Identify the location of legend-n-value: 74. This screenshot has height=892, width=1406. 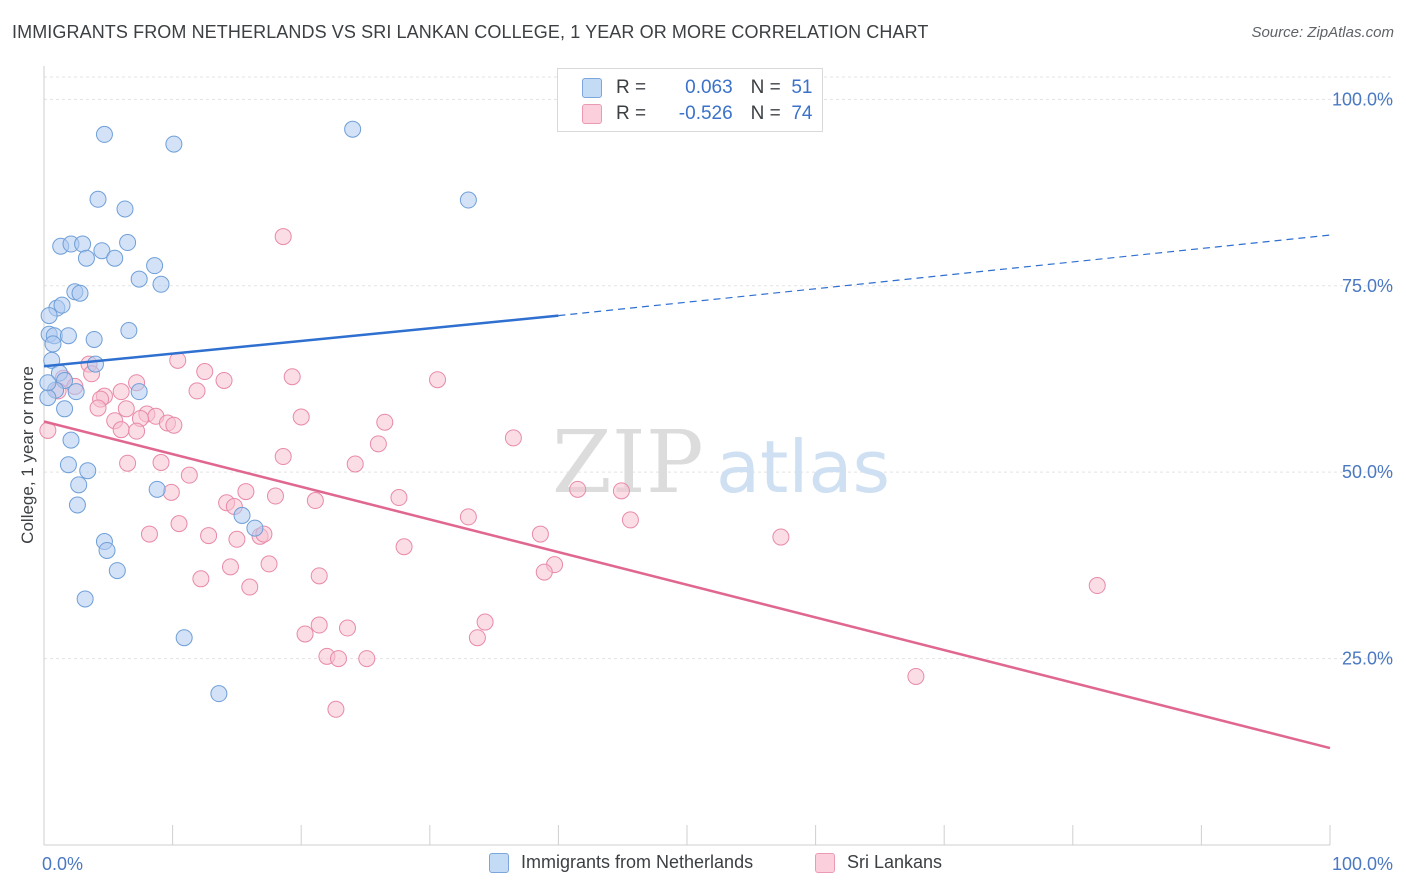
(802, 113).